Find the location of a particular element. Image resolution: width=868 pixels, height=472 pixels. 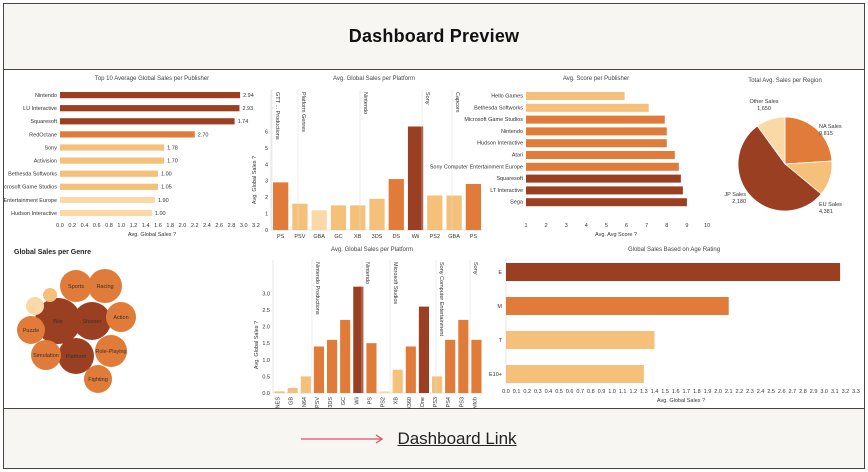

tick-label: Wii is located at coordinates (357, 401).